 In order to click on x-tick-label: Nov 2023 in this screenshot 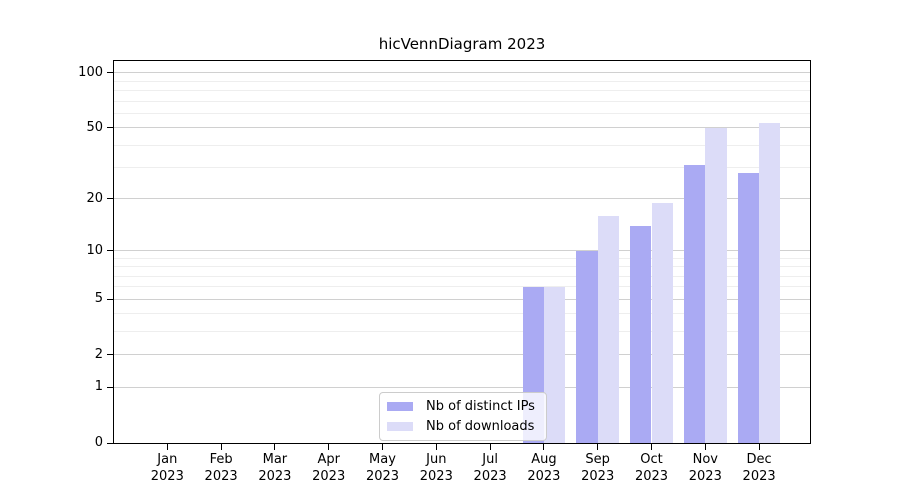, I will do `click(705, 468)`.